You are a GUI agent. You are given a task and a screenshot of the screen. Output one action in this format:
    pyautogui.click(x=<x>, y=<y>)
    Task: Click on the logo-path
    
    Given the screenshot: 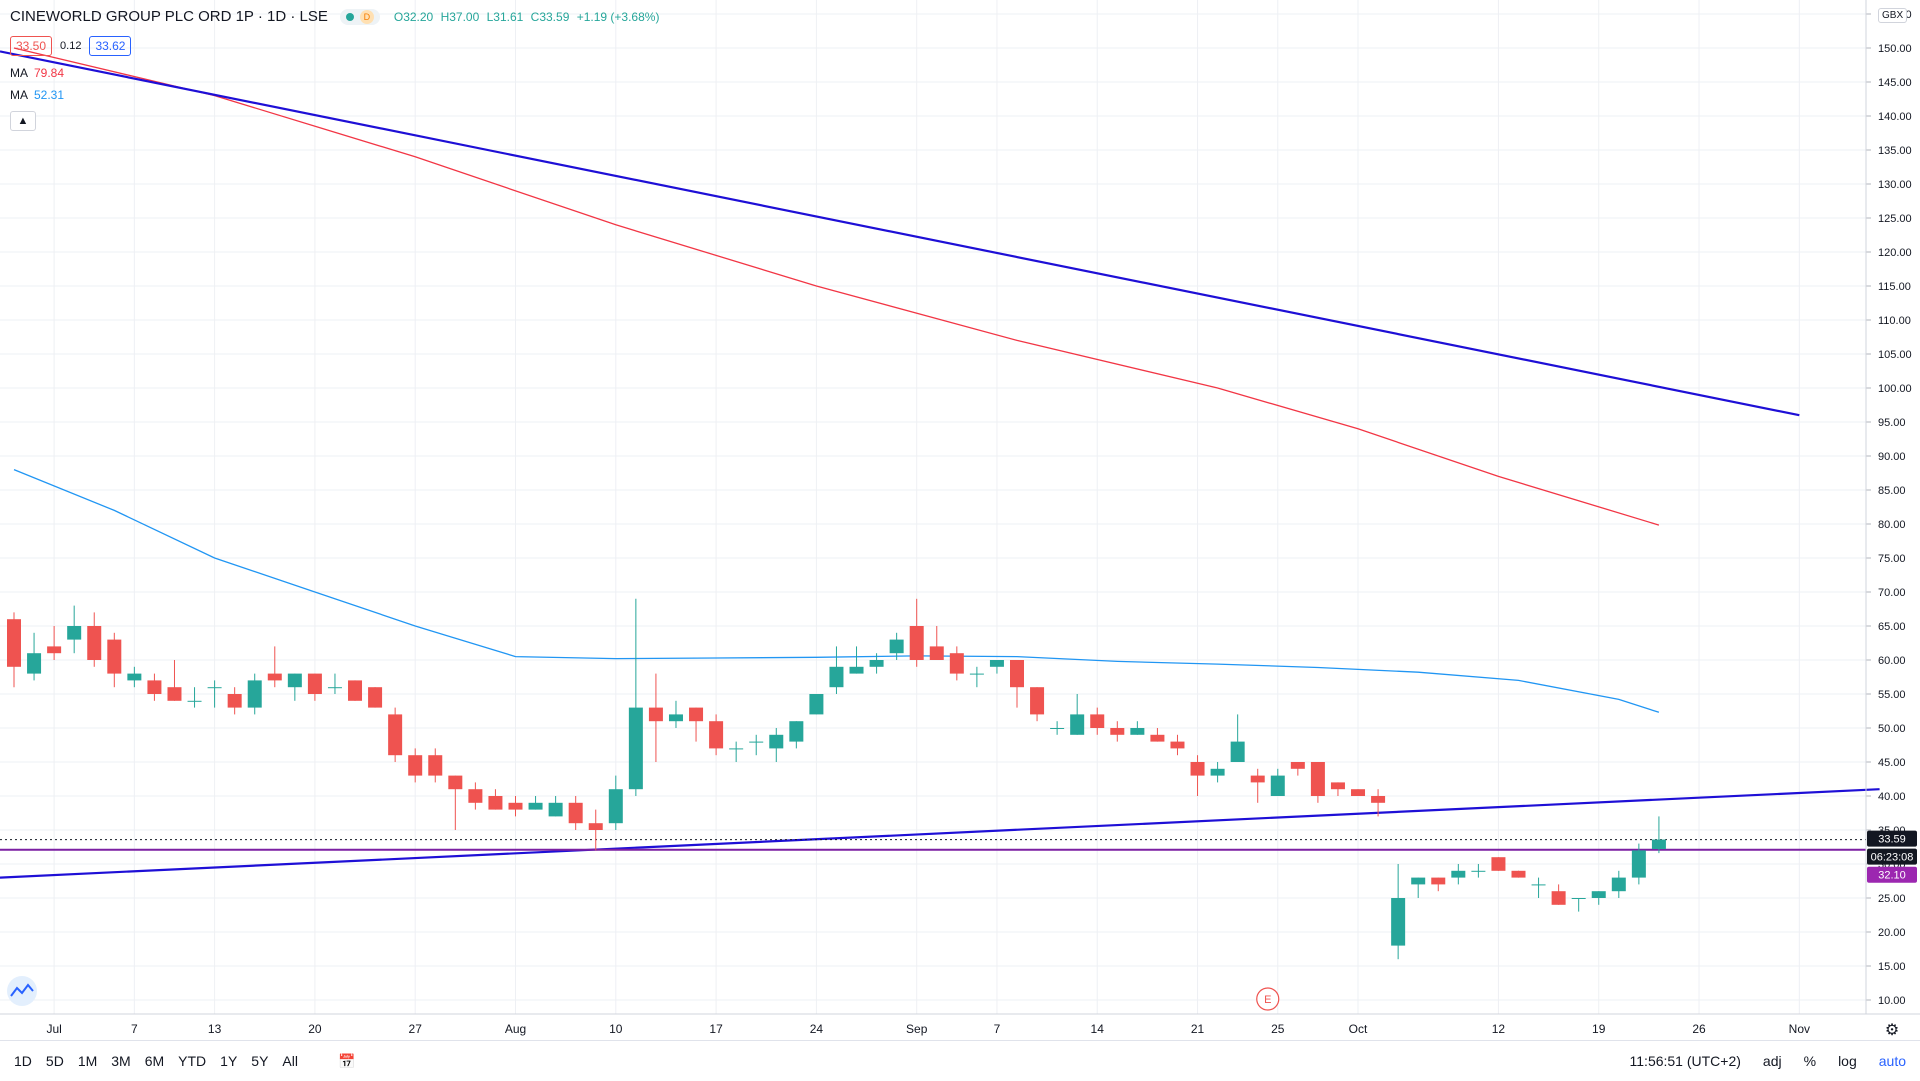 What is the action you would take?
    pyautogui.click(x=22, y=990)
    